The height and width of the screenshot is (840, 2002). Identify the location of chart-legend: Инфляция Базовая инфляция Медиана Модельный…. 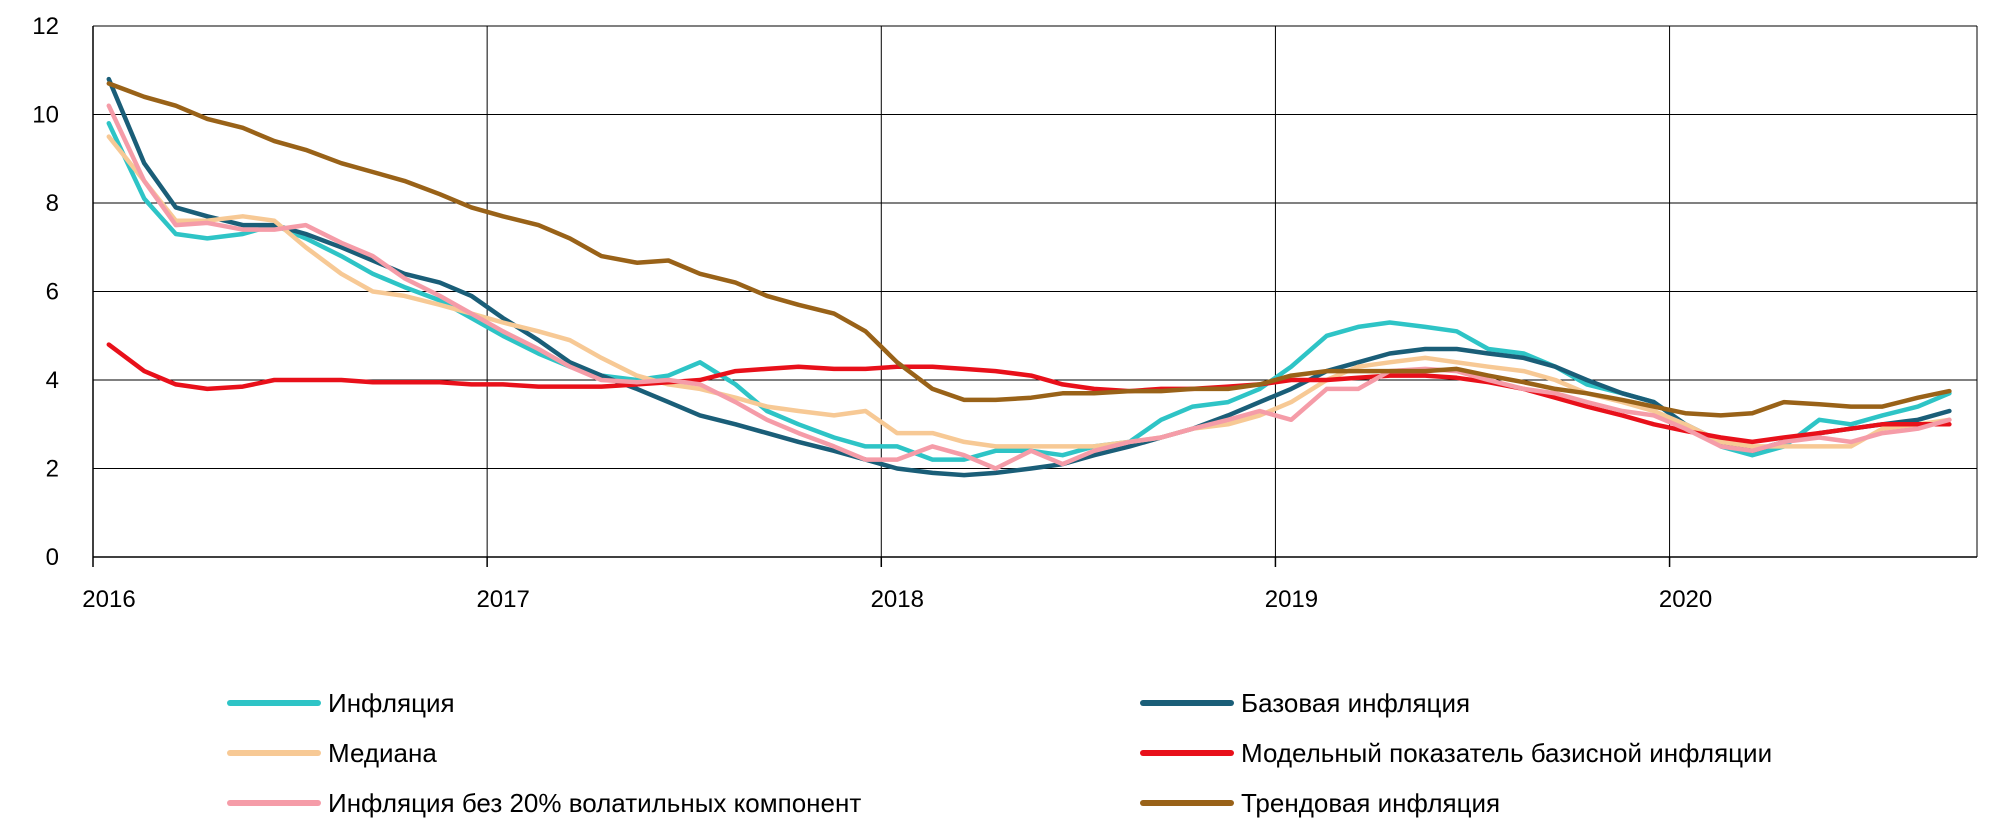
(999, 753).